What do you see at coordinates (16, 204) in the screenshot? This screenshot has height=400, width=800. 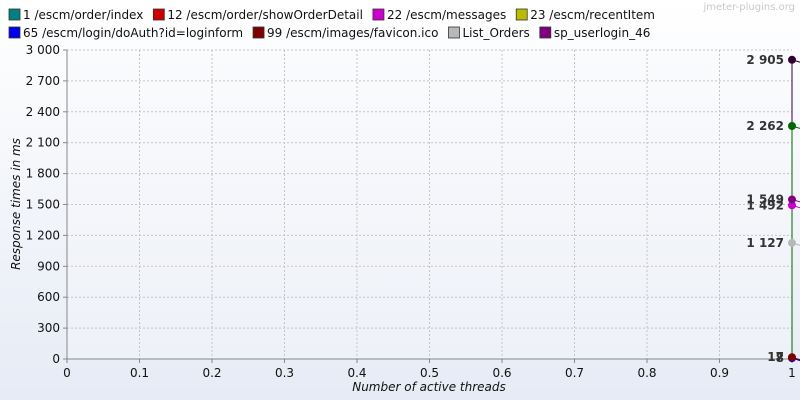 I see `y-axis-title: Response times in ms` at bounding box center [16, 204].